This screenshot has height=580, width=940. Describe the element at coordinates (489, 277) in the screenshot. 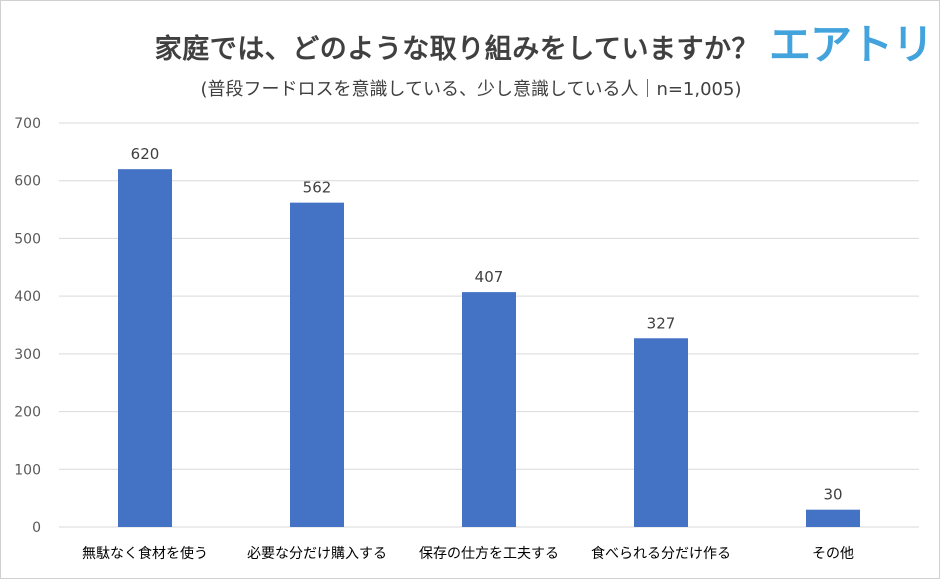

I see `data-label: 407` at that location.